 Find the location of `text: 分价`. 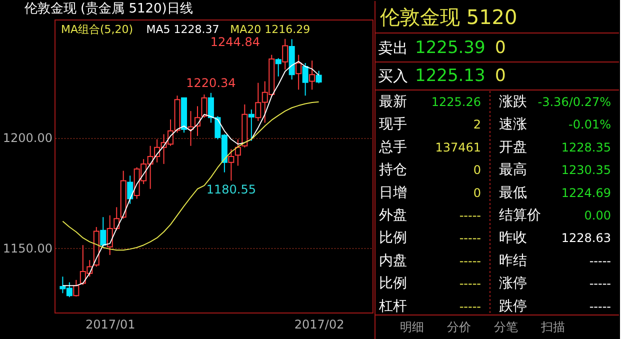

text: 分价 is located at coordinates (459, 327).